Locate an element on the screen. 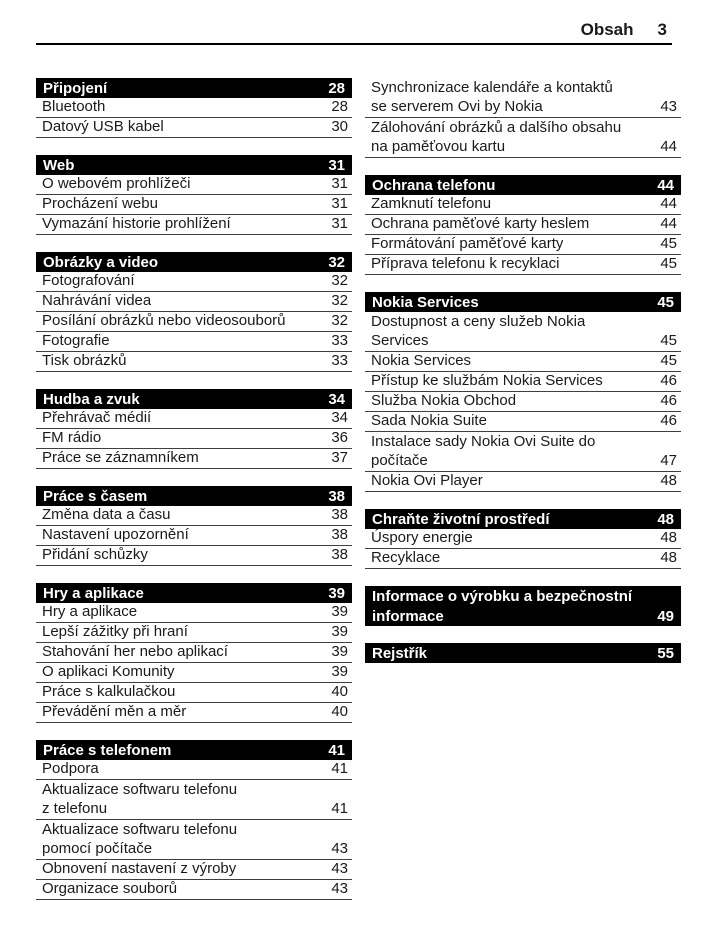  section-header: Nokia Services 45 is located at coordinates (523, 302).